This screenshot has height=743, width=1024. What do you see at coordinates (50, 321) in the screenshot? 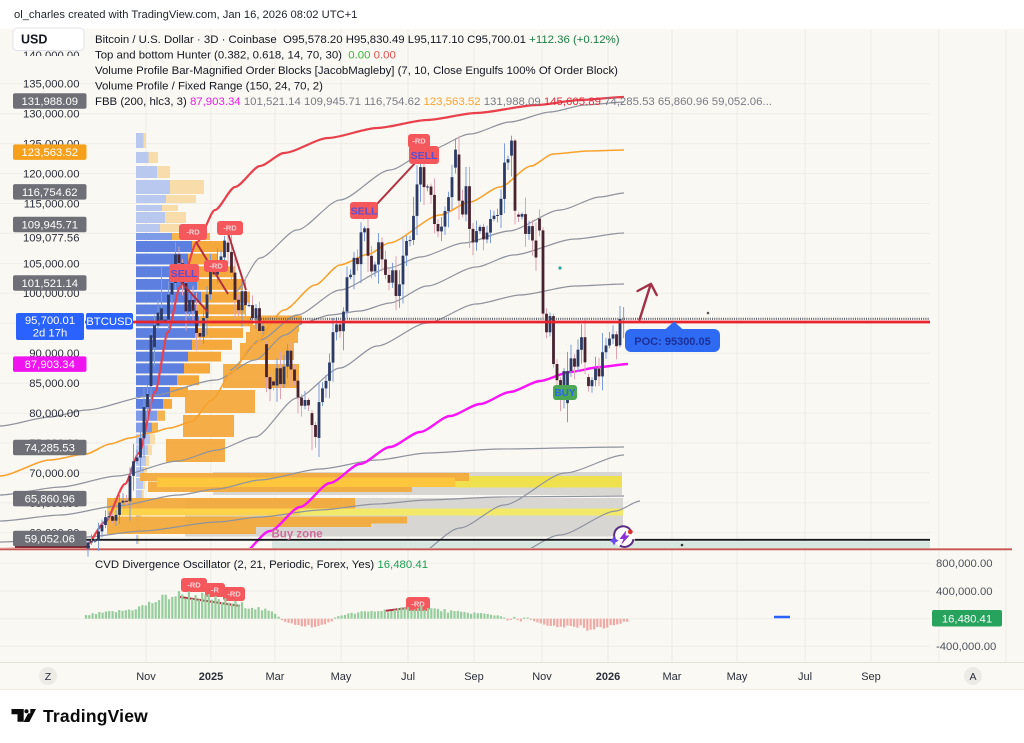
I see `svg-text: 95,700.01` at bounding box center [50, 321].